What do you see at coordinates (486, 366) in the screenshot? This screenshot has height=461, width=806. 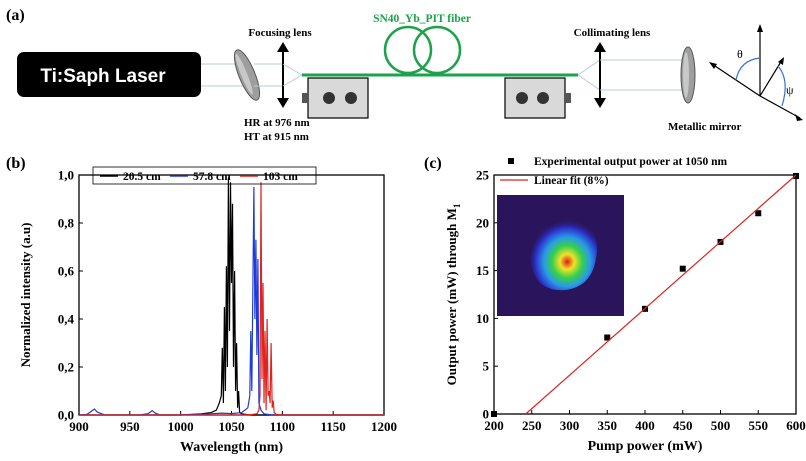 I see `y-tick-label: 5` at bounding box center [486, 366].